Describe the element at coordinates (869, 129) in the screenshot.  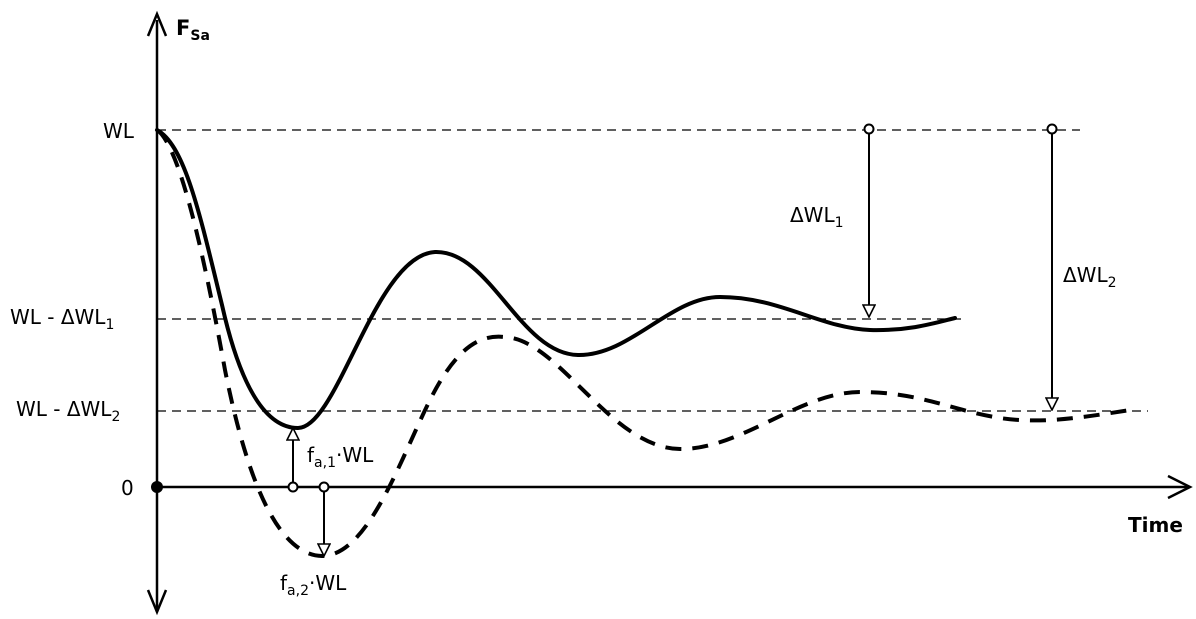
I see `dwl1-start-marker` at that location.